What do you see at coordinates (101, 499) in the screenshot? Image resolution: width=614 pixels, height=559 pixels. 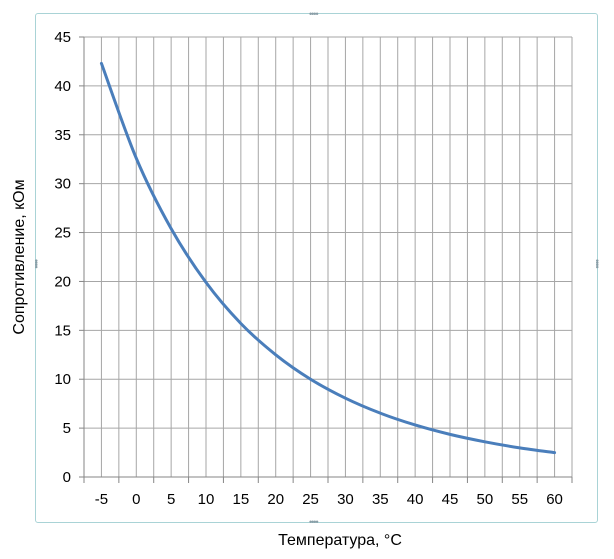 I see `x-tick-label: -5` at bounding box center [101, 499].